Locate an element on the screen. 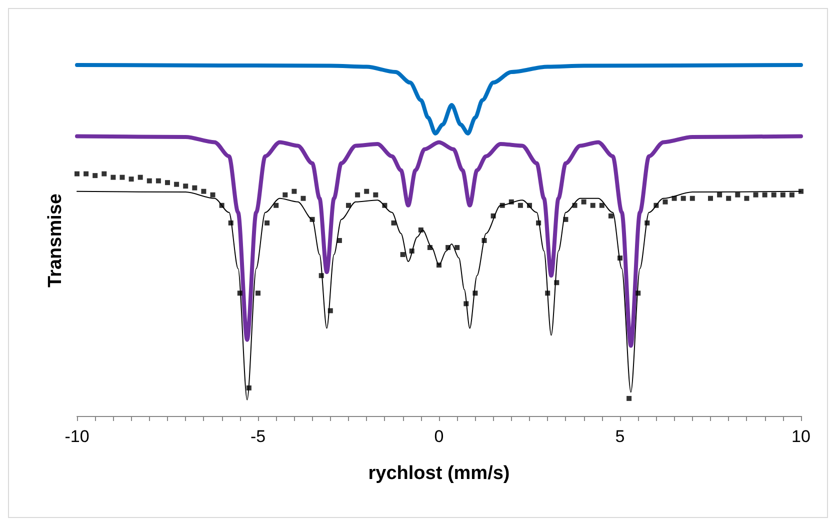 This screenshot has width=836, height=526. x-tick-label: -5 is located at coordinates (258, 436).